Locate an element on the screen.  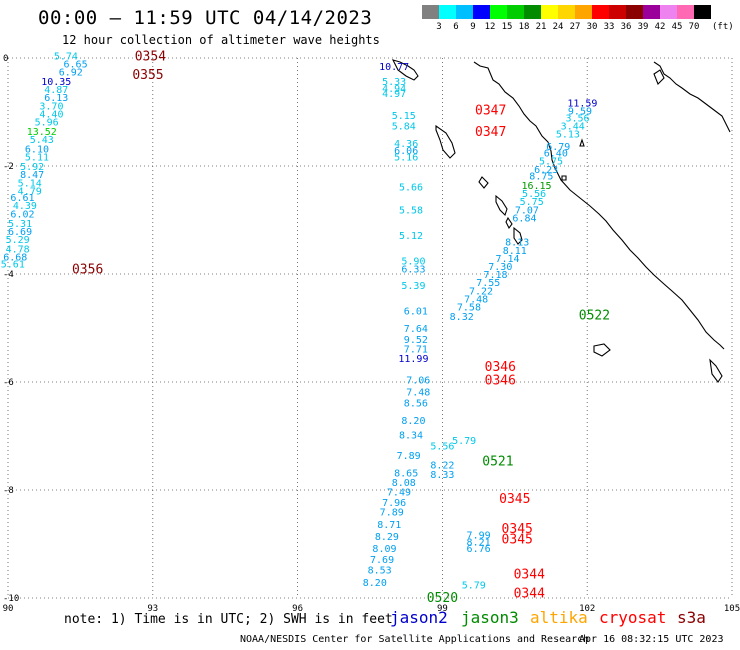
swh-value: 5.75 is located at coordinates (551, 162).